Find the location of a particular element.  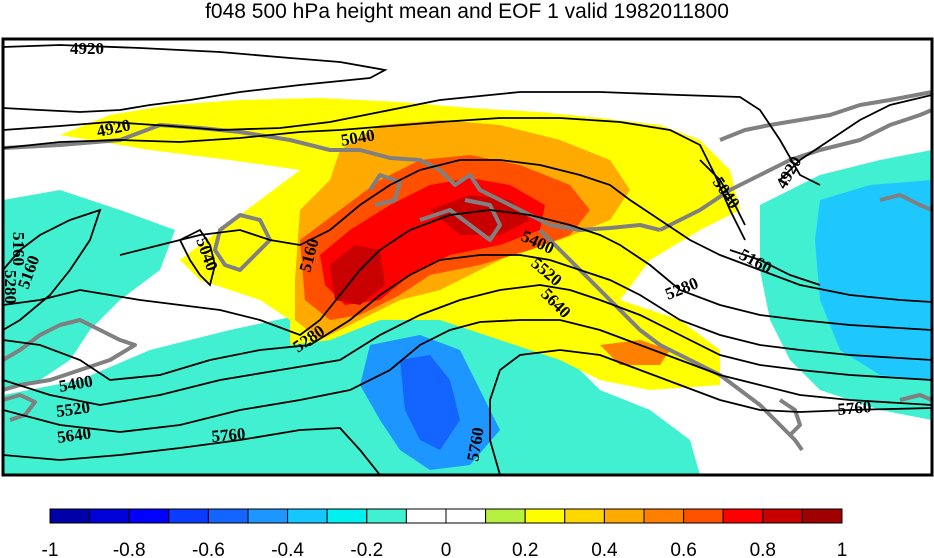

colorbar: -1 -0.8 -0.6 -0.4 -0.2 0 0.2 0.4 0.6 0.8 1 is located at coordinates (445, 533).